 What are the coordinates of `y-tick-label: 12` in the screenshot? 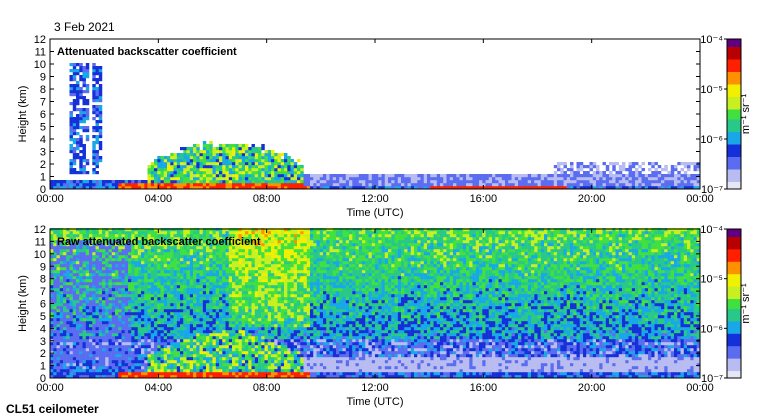 It's located at (40, 230).